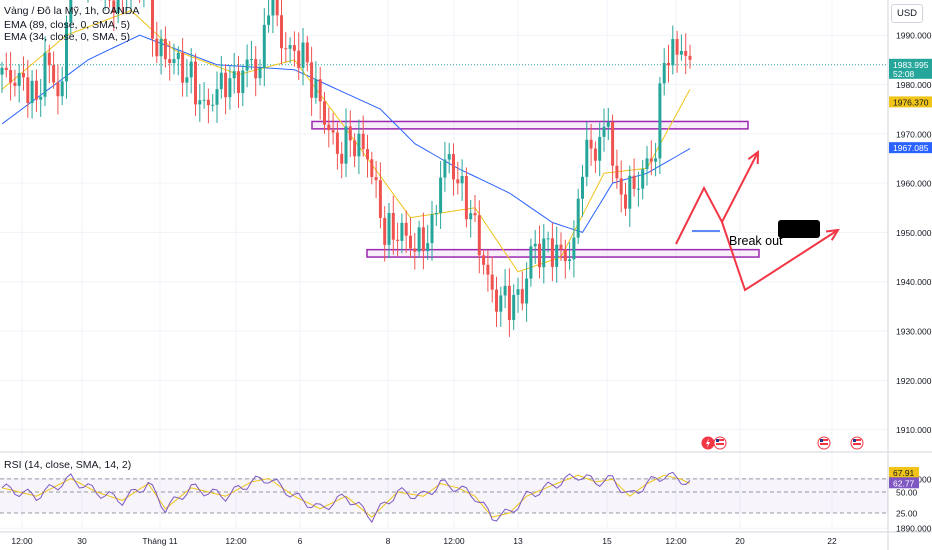  Describe the element at coordinates (346, 497) in the screenshot. I see `rsi-line` at that location.